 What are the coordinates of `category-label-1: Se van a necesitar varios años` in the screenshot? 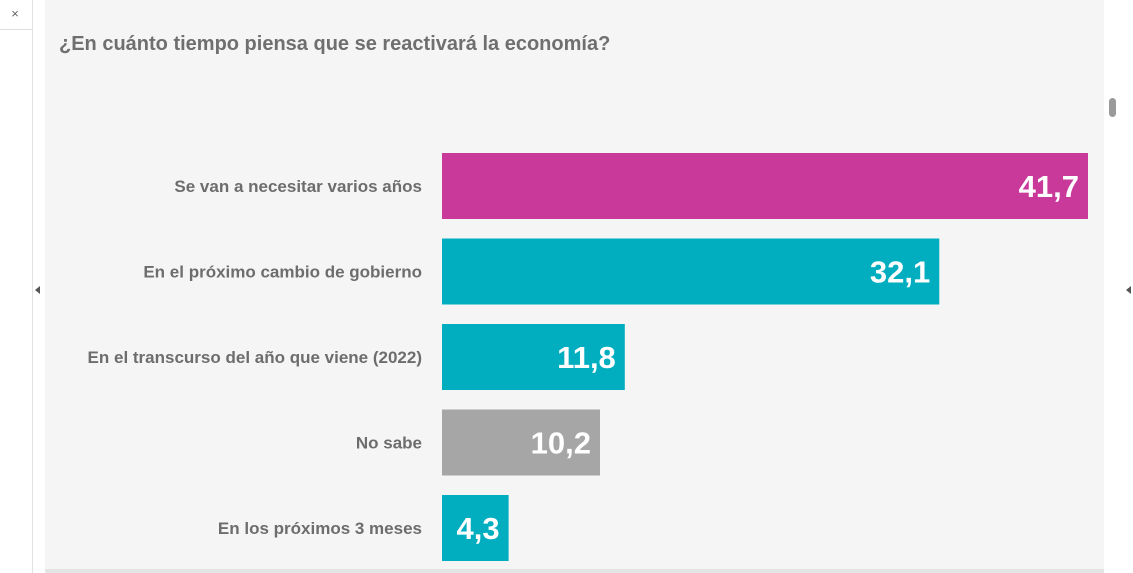 It's located at (298, 186).